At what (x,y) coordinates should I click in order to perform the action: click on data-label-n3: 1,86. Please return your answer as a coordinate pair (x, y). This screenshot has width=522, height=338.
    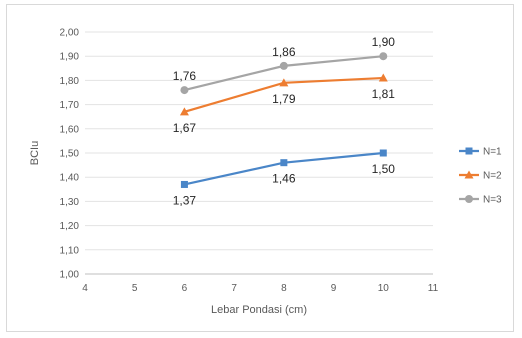
    Looking at the image, I should click on (284, 52).